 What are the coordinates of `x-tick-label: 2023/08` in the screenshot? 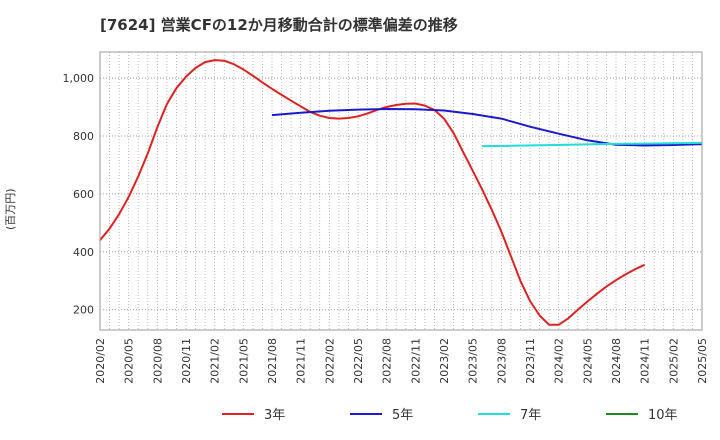 It's located at (501, 361).